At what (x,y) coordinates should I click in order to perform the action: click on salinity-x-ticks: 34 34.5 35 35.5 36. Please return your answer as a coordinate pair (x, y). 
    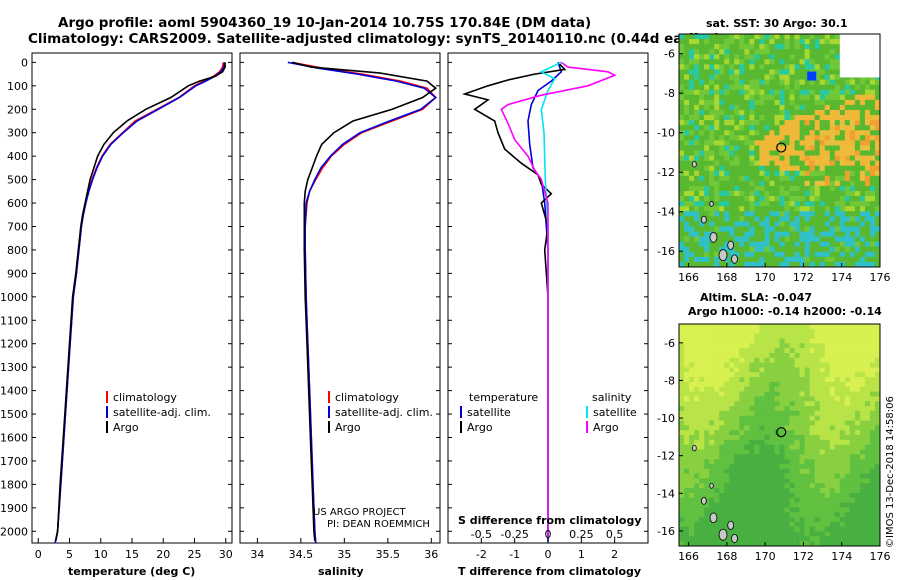
    Looking at the image, I should click on (344, 549).